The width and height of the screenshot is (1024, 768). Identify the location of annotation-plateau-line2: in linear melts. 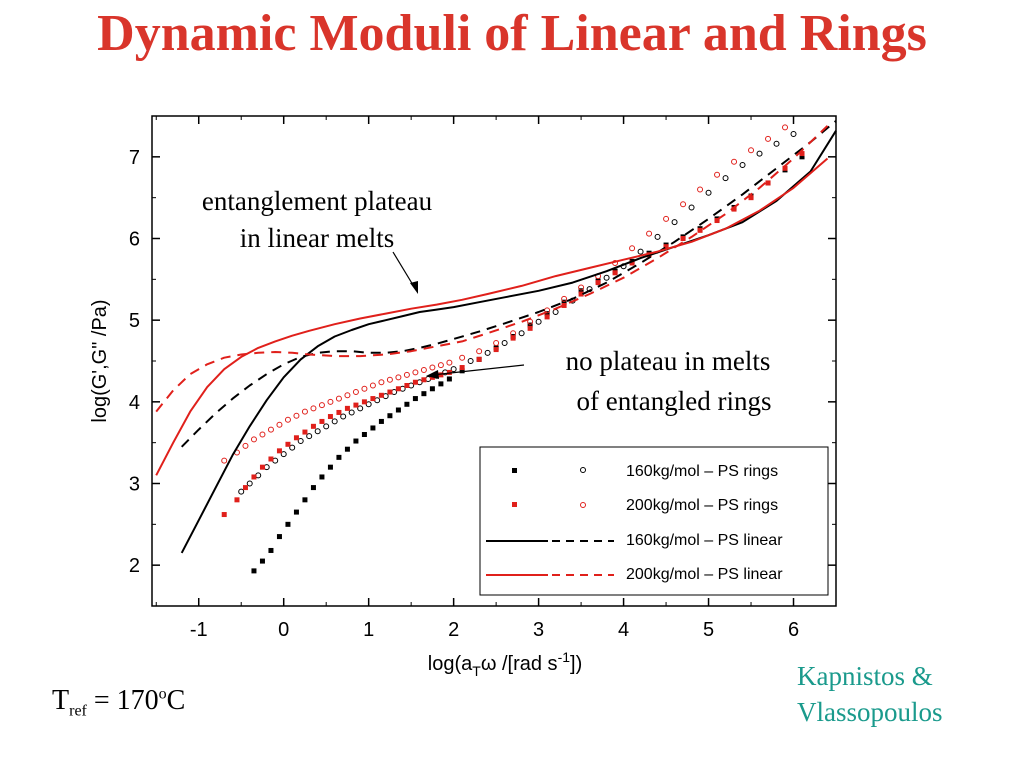
(317, 238).